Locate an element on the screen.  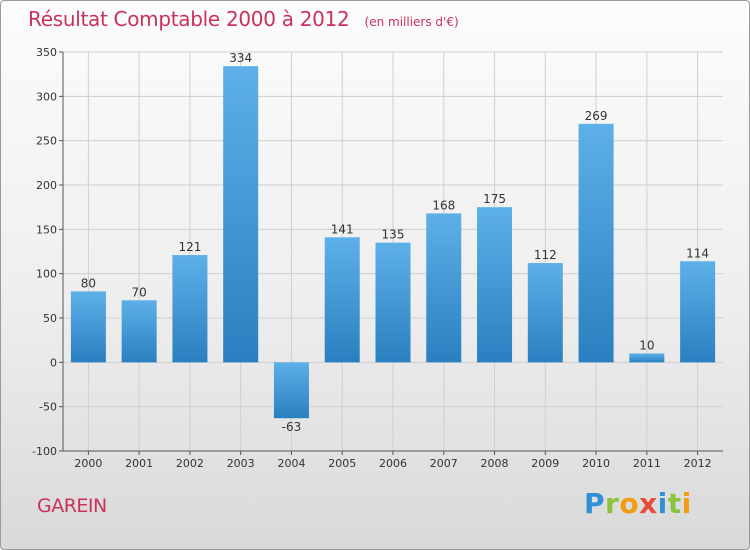
y-tick-label: 200 is located at coordinates (46, 185).